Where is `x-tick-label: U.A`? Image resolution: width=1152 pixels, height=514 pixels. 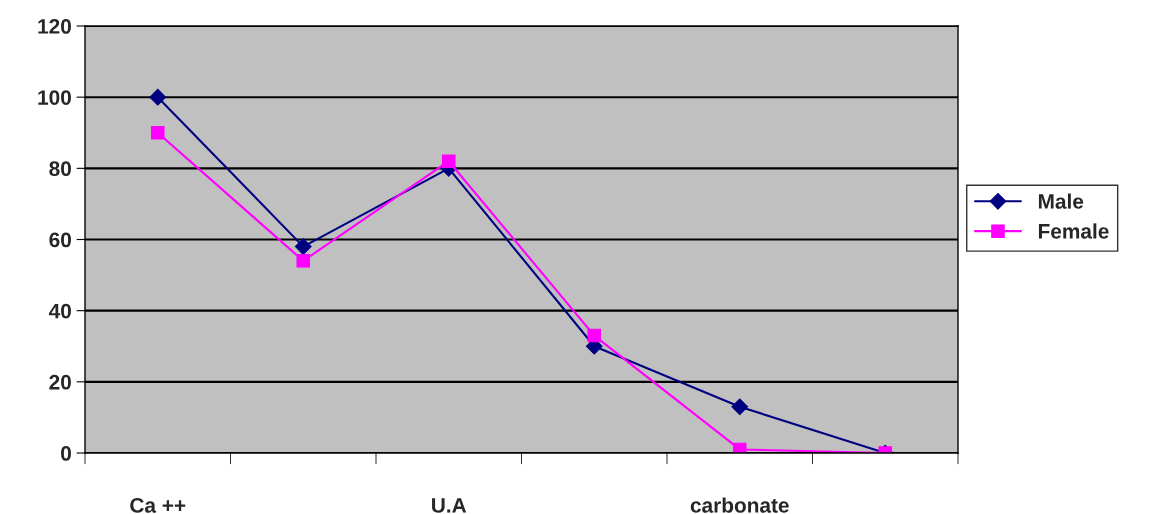 x-tick-label: U.A is located at coordinates (449, 505).